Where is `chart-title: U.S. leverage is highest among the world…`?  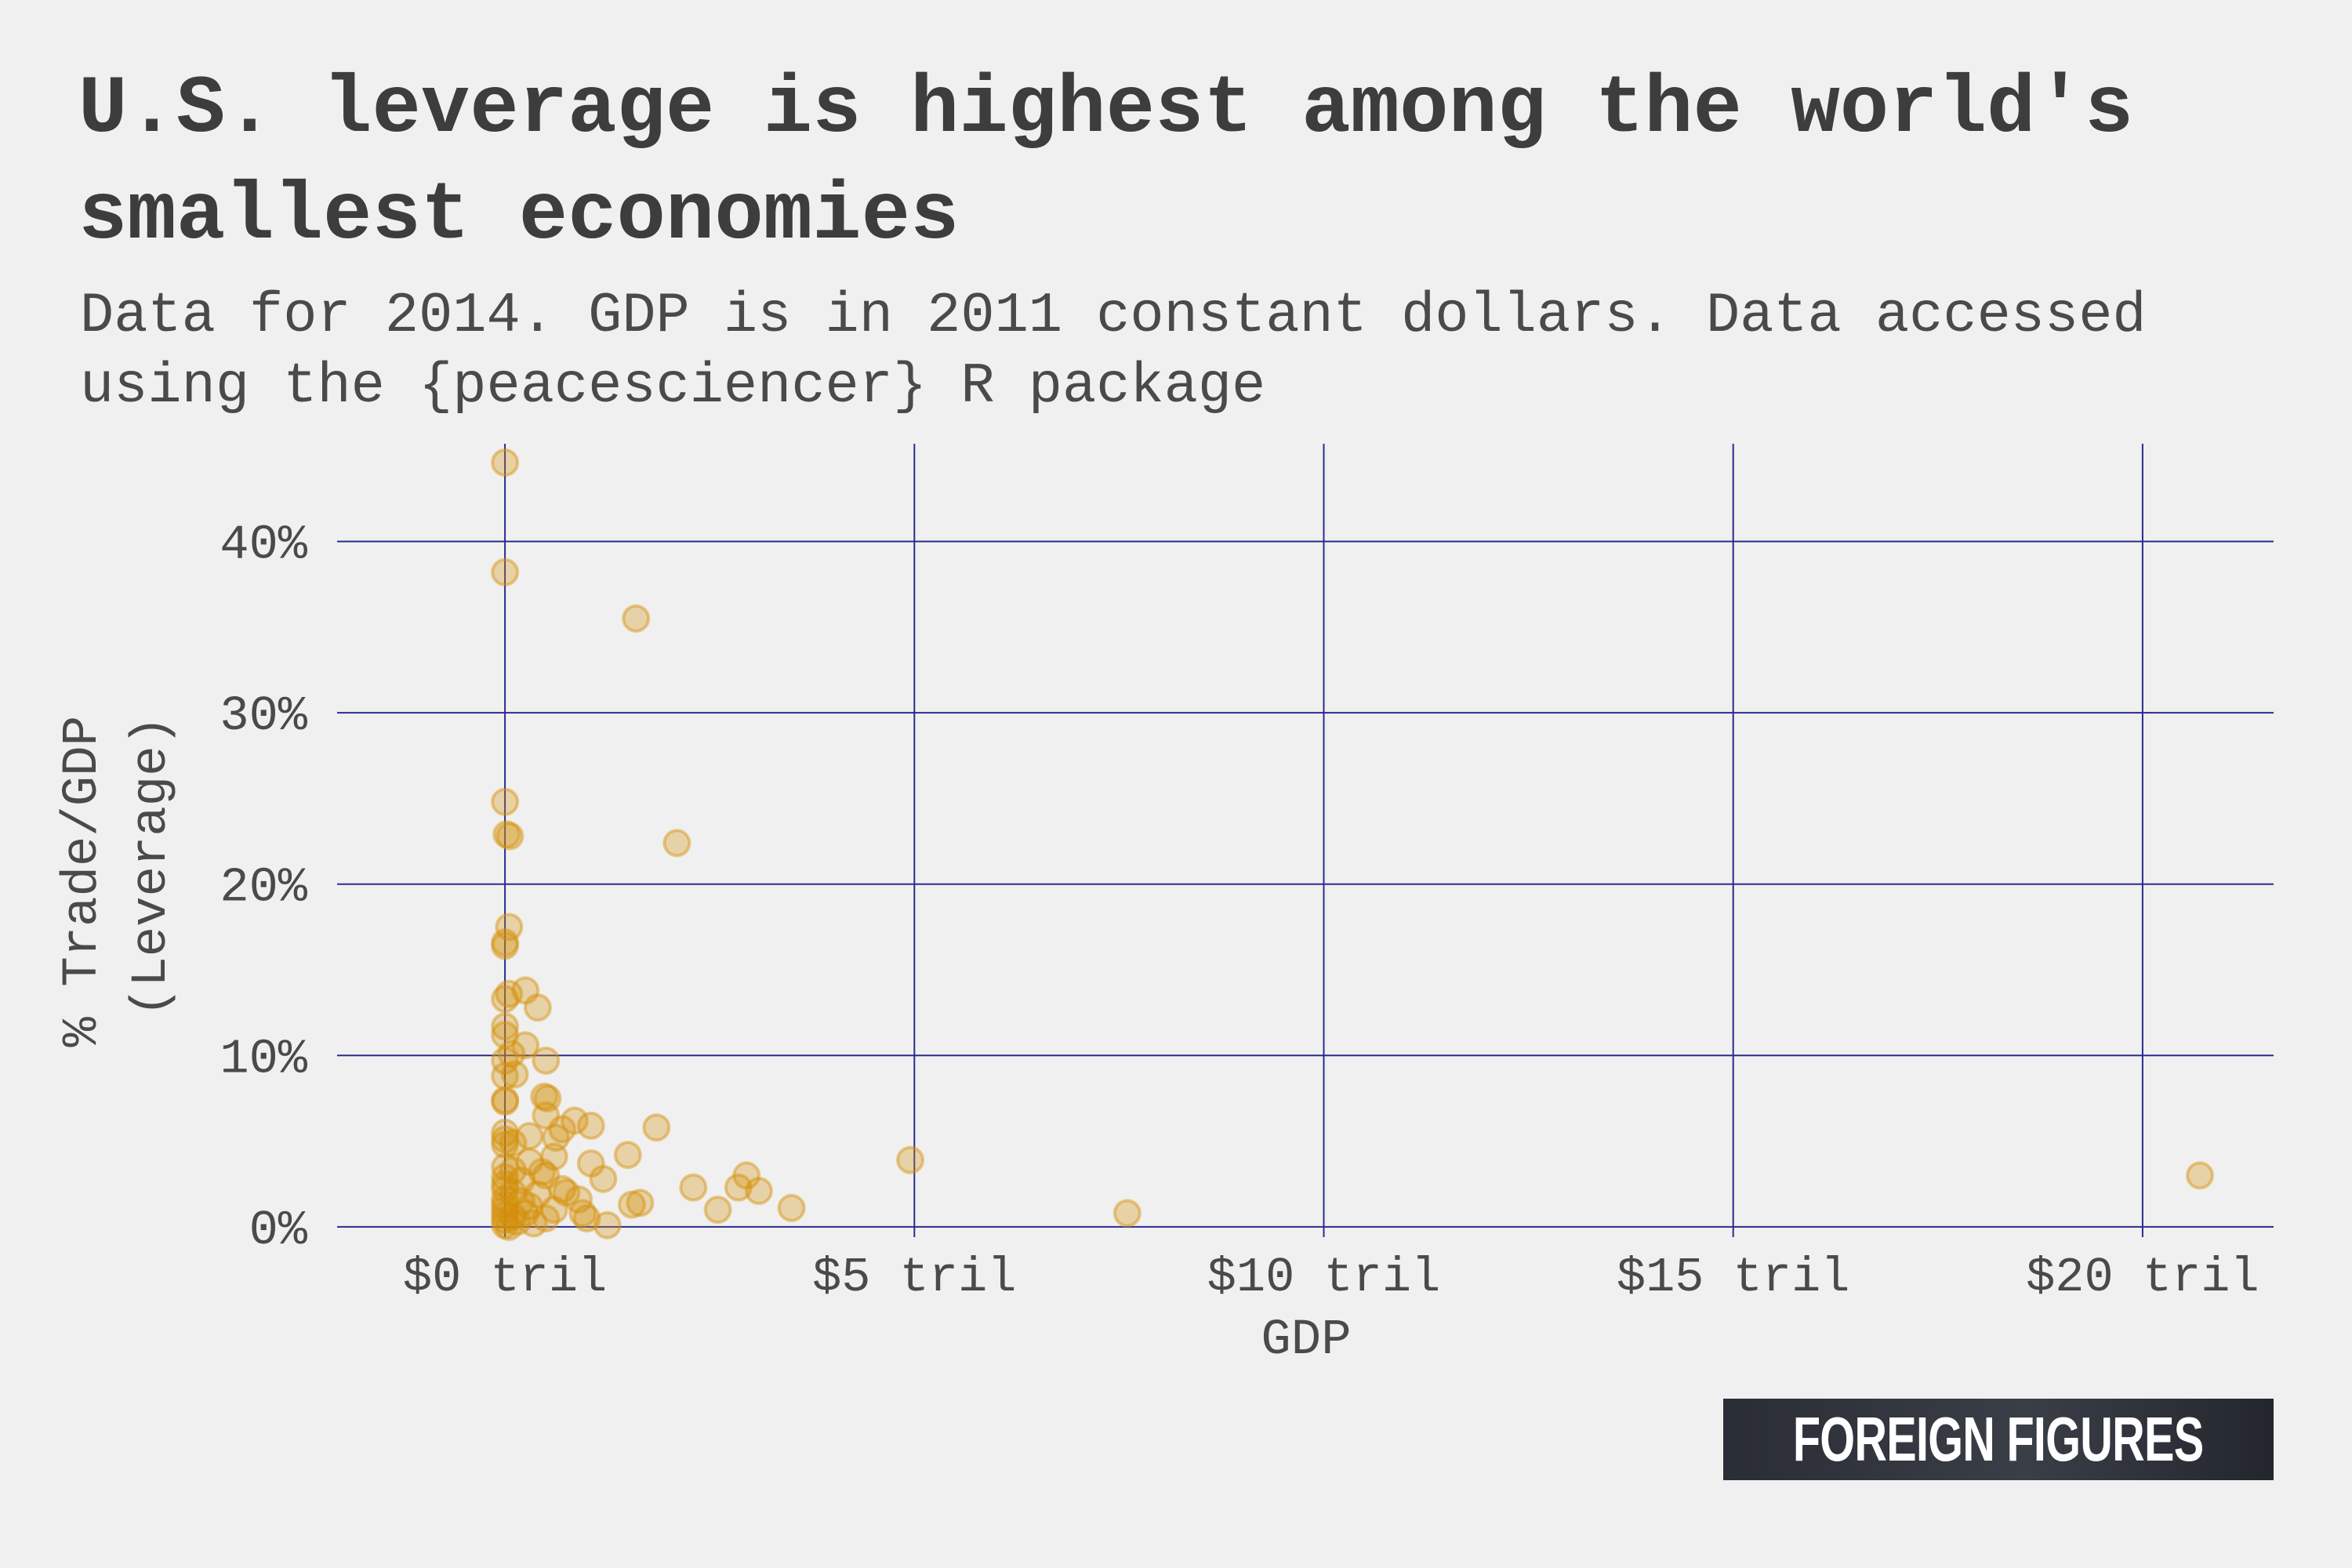
chart-title: U.S. leverage is highest among the world… is located at coordinates (1106, 163).